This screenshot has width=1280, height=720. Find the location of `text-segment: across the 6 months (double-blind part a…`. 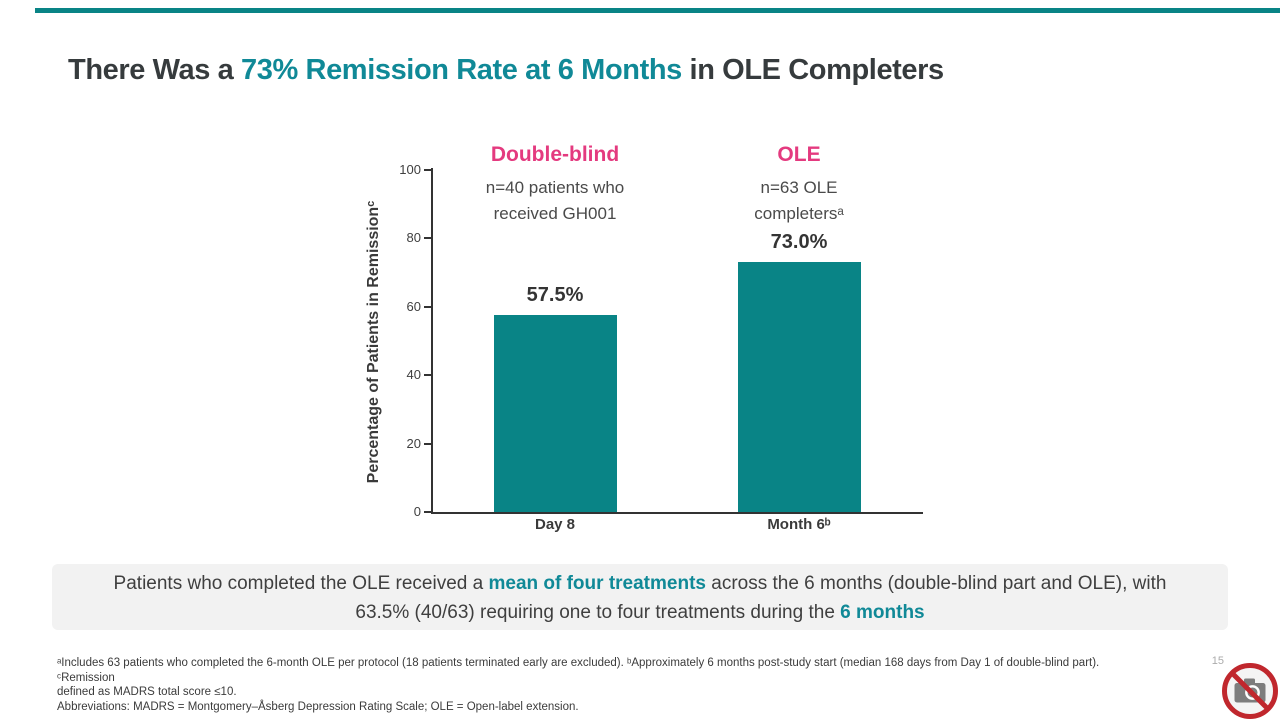

text-segment: across the 6 months (double-blind part a… is located at coordinates (761, 598).